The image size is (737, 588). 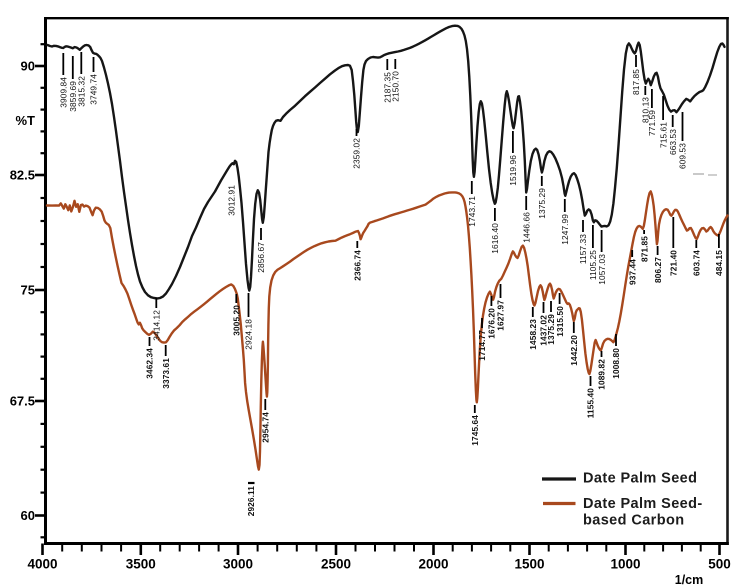 What do you see at coordinates (533, 334) in the screenshot?
I see `svg-text: 1458.23` at bounding box center [533, 334].